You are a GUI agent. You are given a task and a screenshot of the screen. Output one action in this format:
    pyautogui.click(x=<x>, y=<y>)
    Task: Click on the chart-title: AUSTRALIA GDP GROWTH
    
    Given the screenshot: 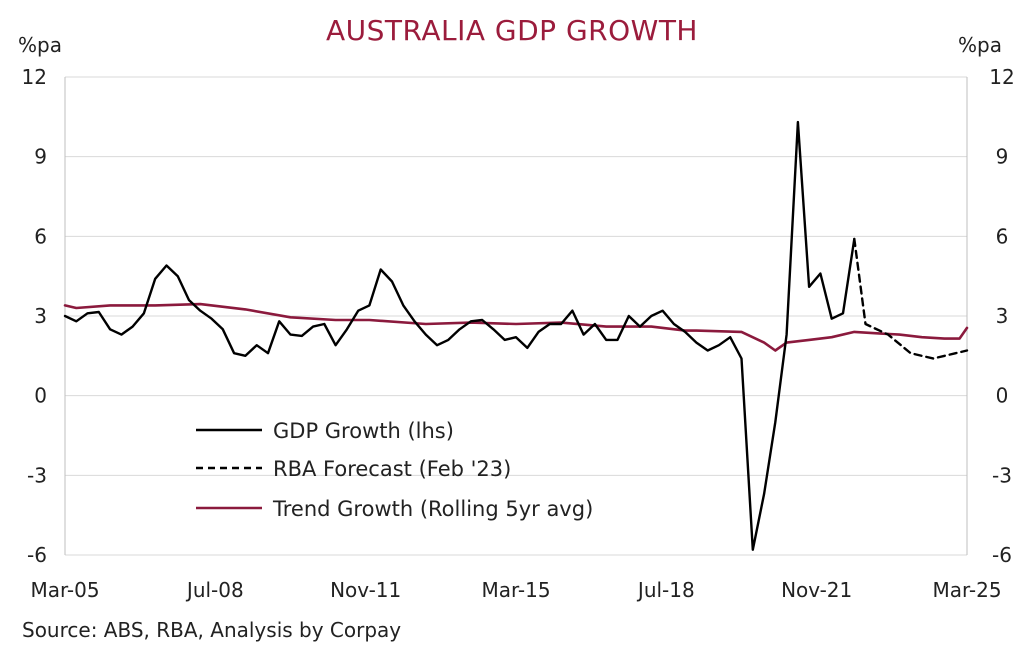 What is the action you would take?
    pyautogui.click(x=512, y=30)
    